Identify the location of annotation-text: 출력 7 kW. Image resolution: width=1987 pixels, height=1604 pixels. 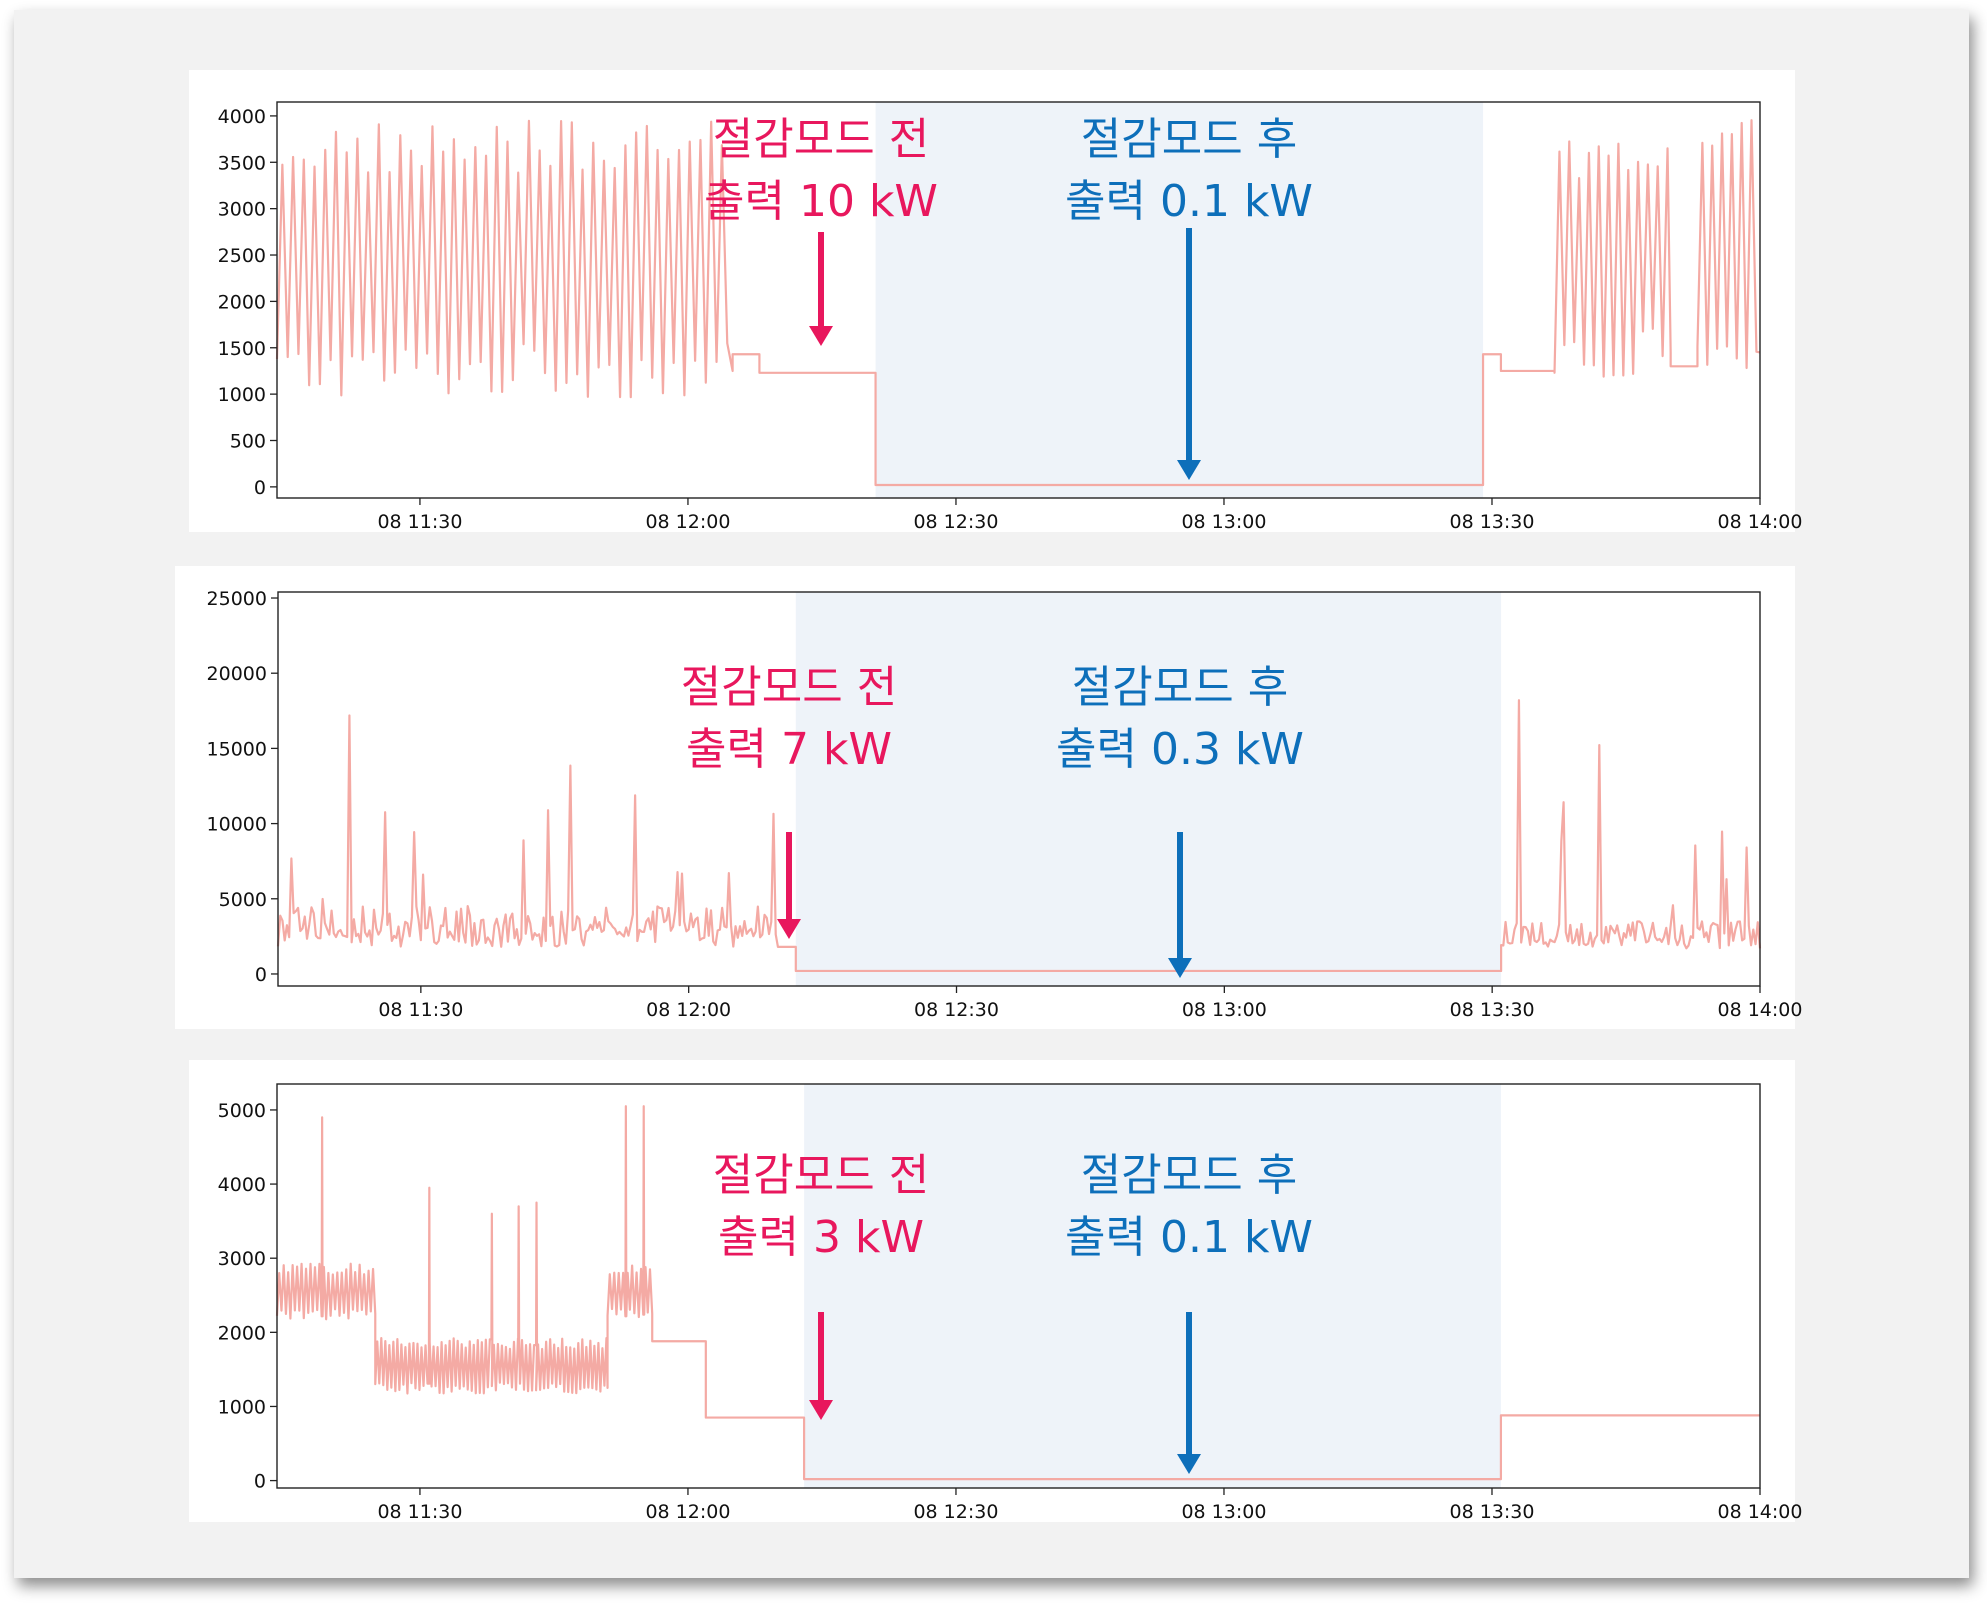
(789, 749).